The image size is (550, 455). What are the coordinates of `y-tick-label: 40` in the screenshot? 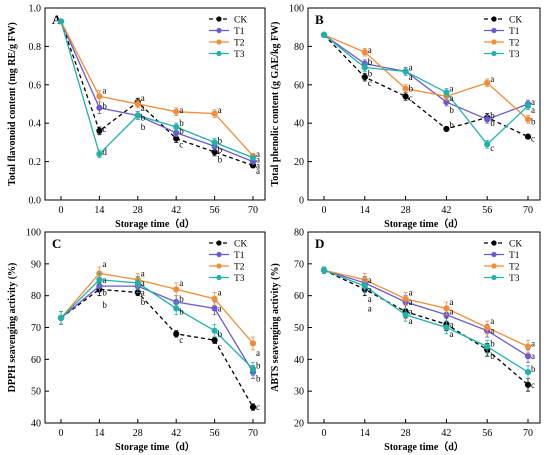 It's located at (299, 360).